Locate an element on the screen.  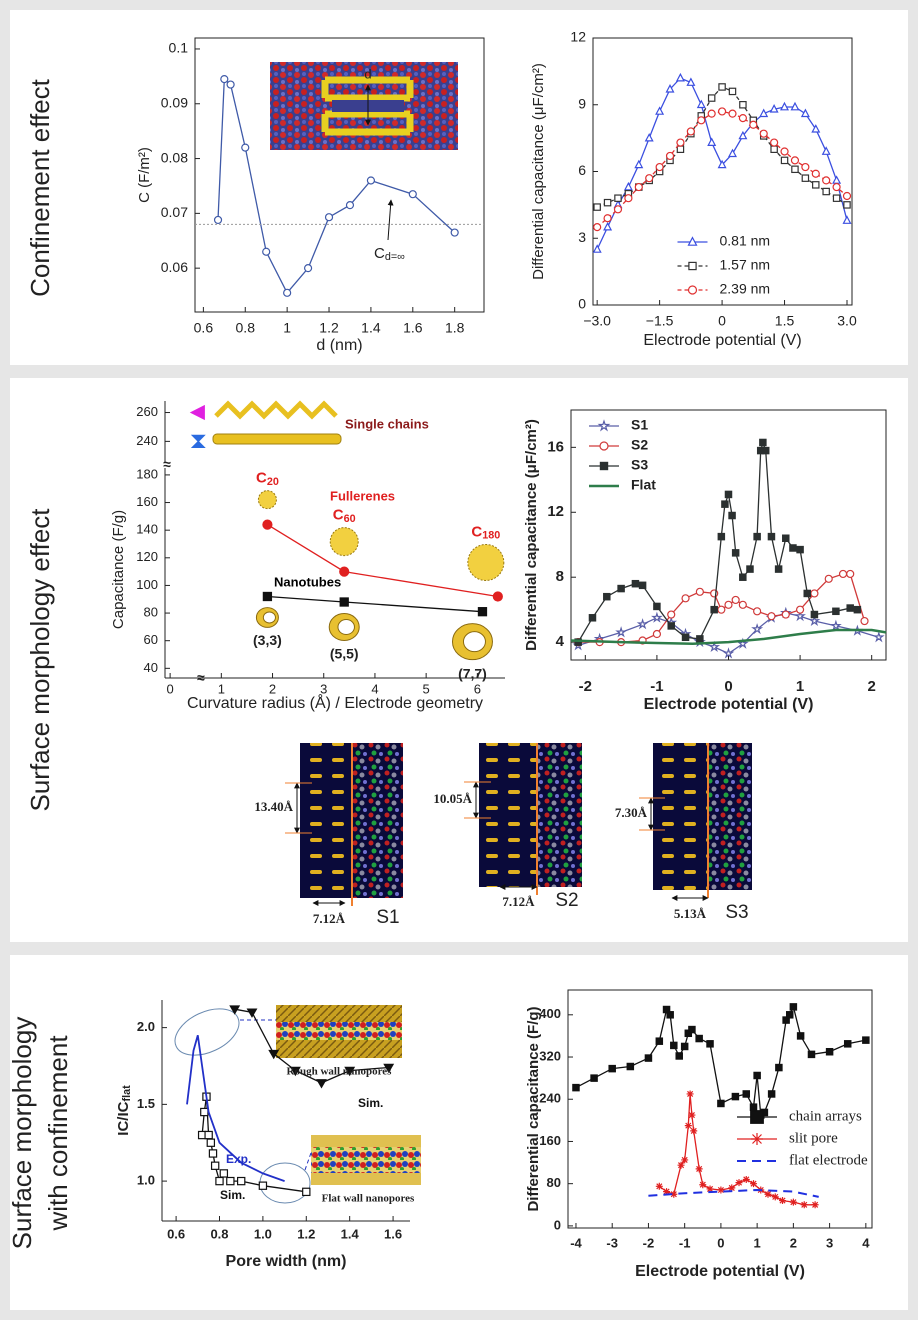
point-label: (5,5) is located at coordinates (344, 654).